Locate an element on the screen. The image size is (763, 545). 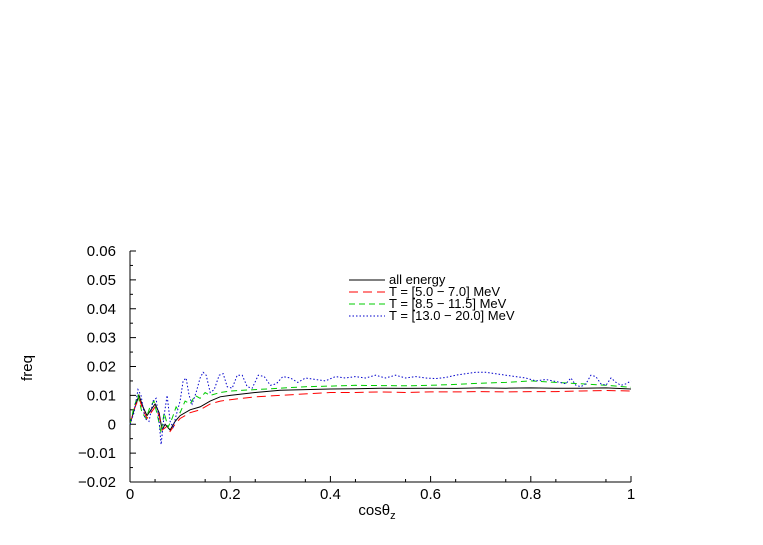
y-tick-label: −0.01 is located at coordinates (97, 453).